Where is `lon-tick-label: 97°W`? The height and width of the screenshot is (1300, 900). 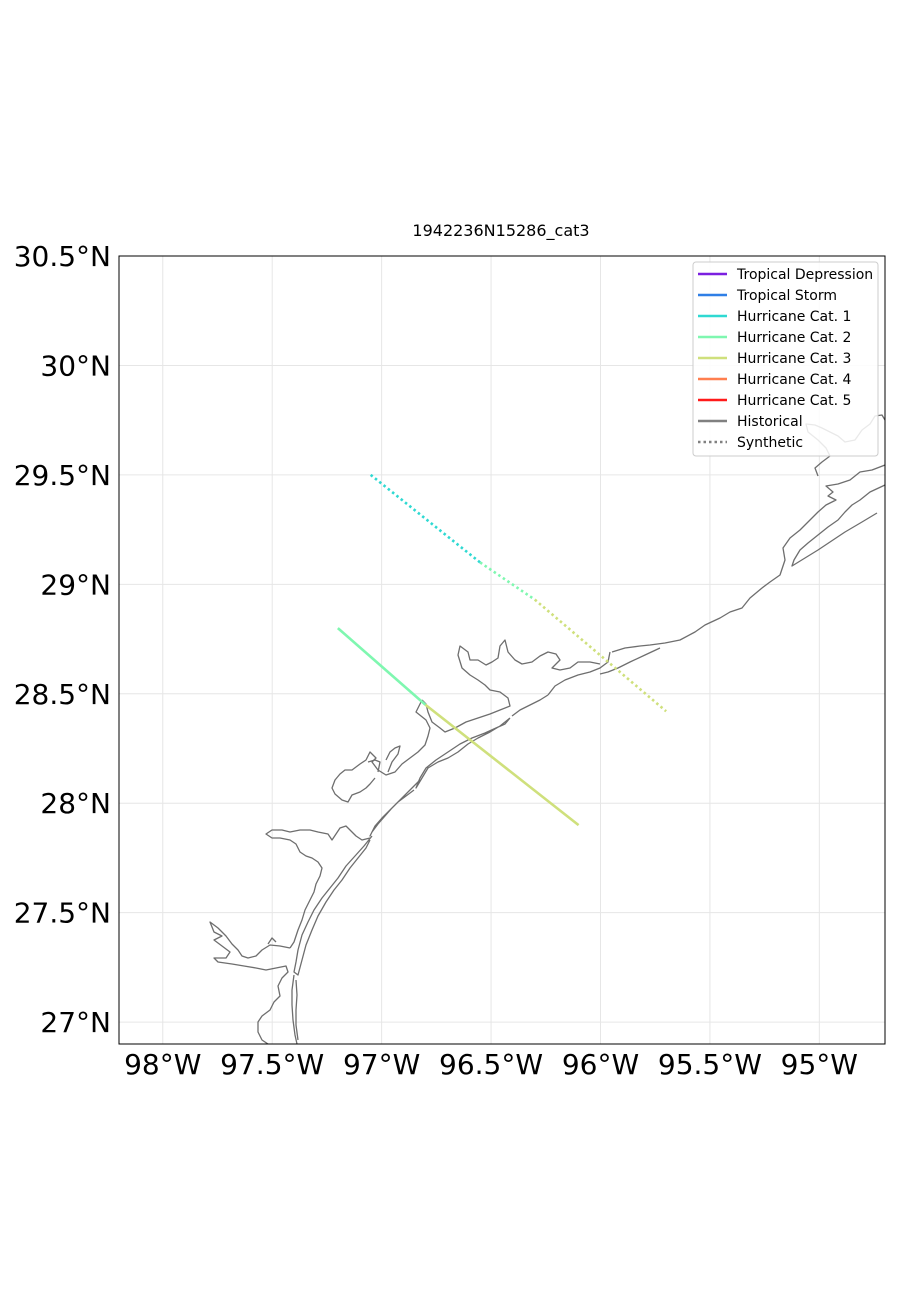
lon-tick-label: 97°W is located at coordinates (381, 1064).